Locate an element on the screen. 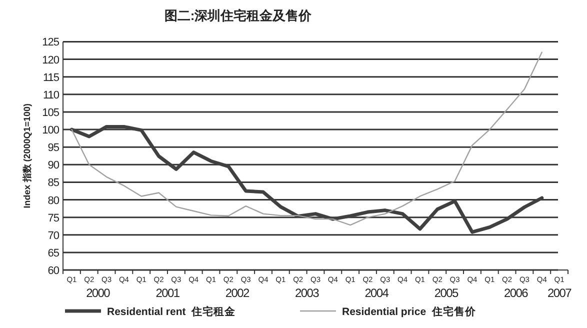 This screenshot has width=587, height=328. y-tick-label: 60 is located at coordinates (54, 271).